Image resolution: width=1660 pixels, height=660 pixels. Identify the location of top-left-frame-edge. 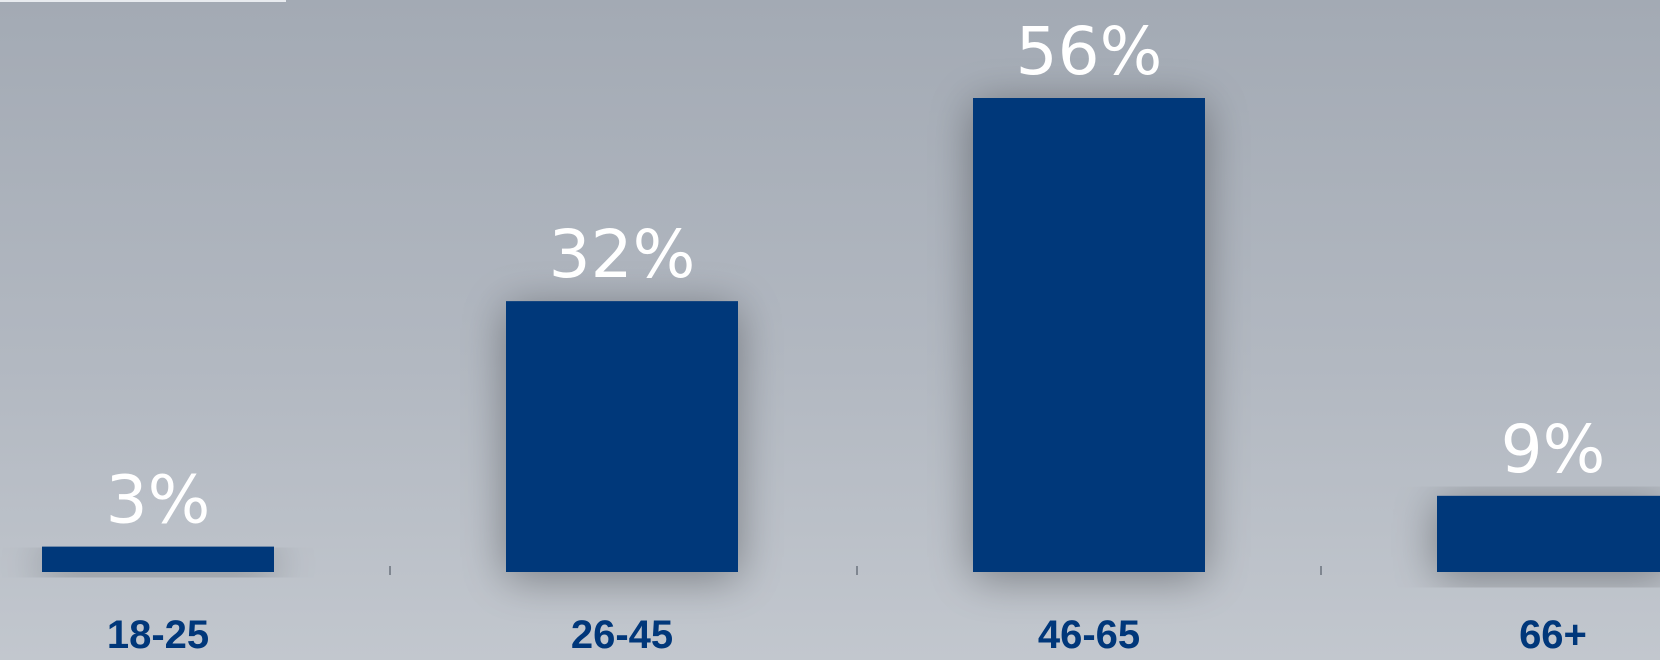
(143, 1).